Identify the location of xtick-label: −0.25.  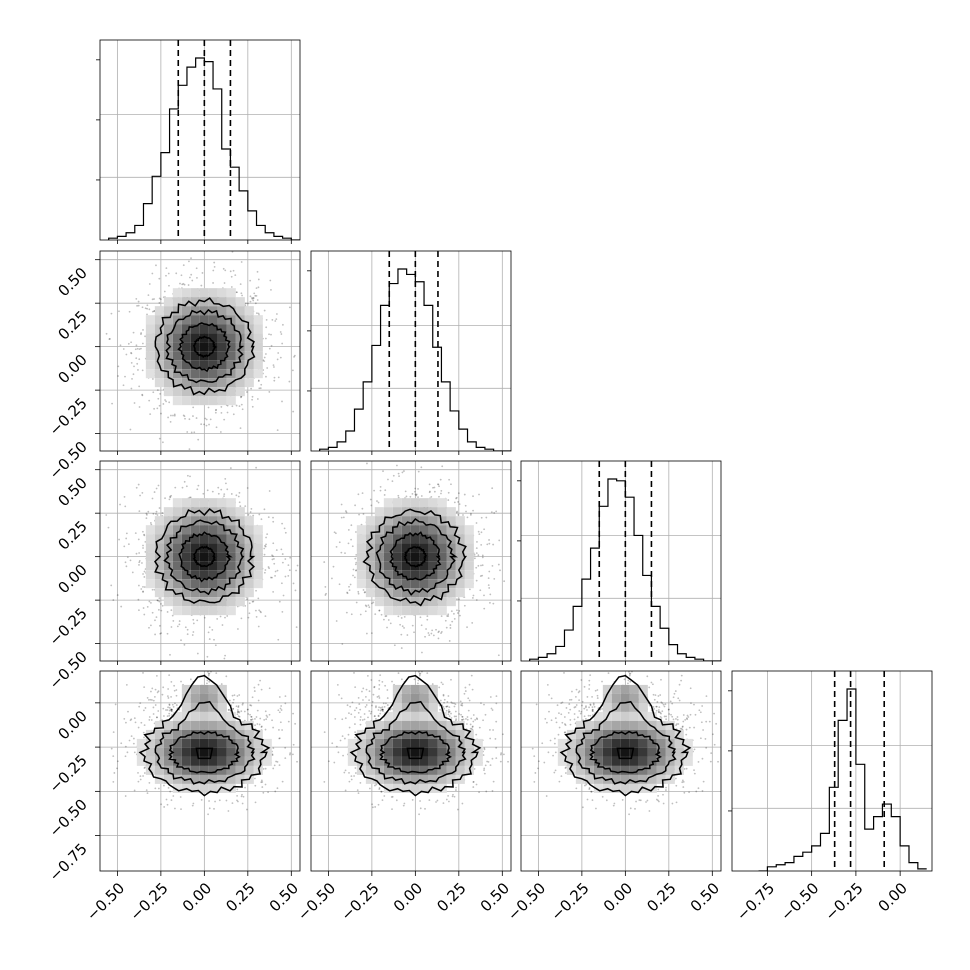
(148, 901).